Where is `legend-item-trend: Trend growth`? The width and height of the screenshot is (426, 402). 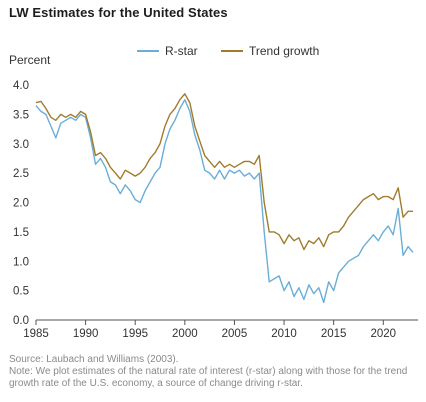 legend-item-trend: Trend growth is located at coordinates (270, 51).